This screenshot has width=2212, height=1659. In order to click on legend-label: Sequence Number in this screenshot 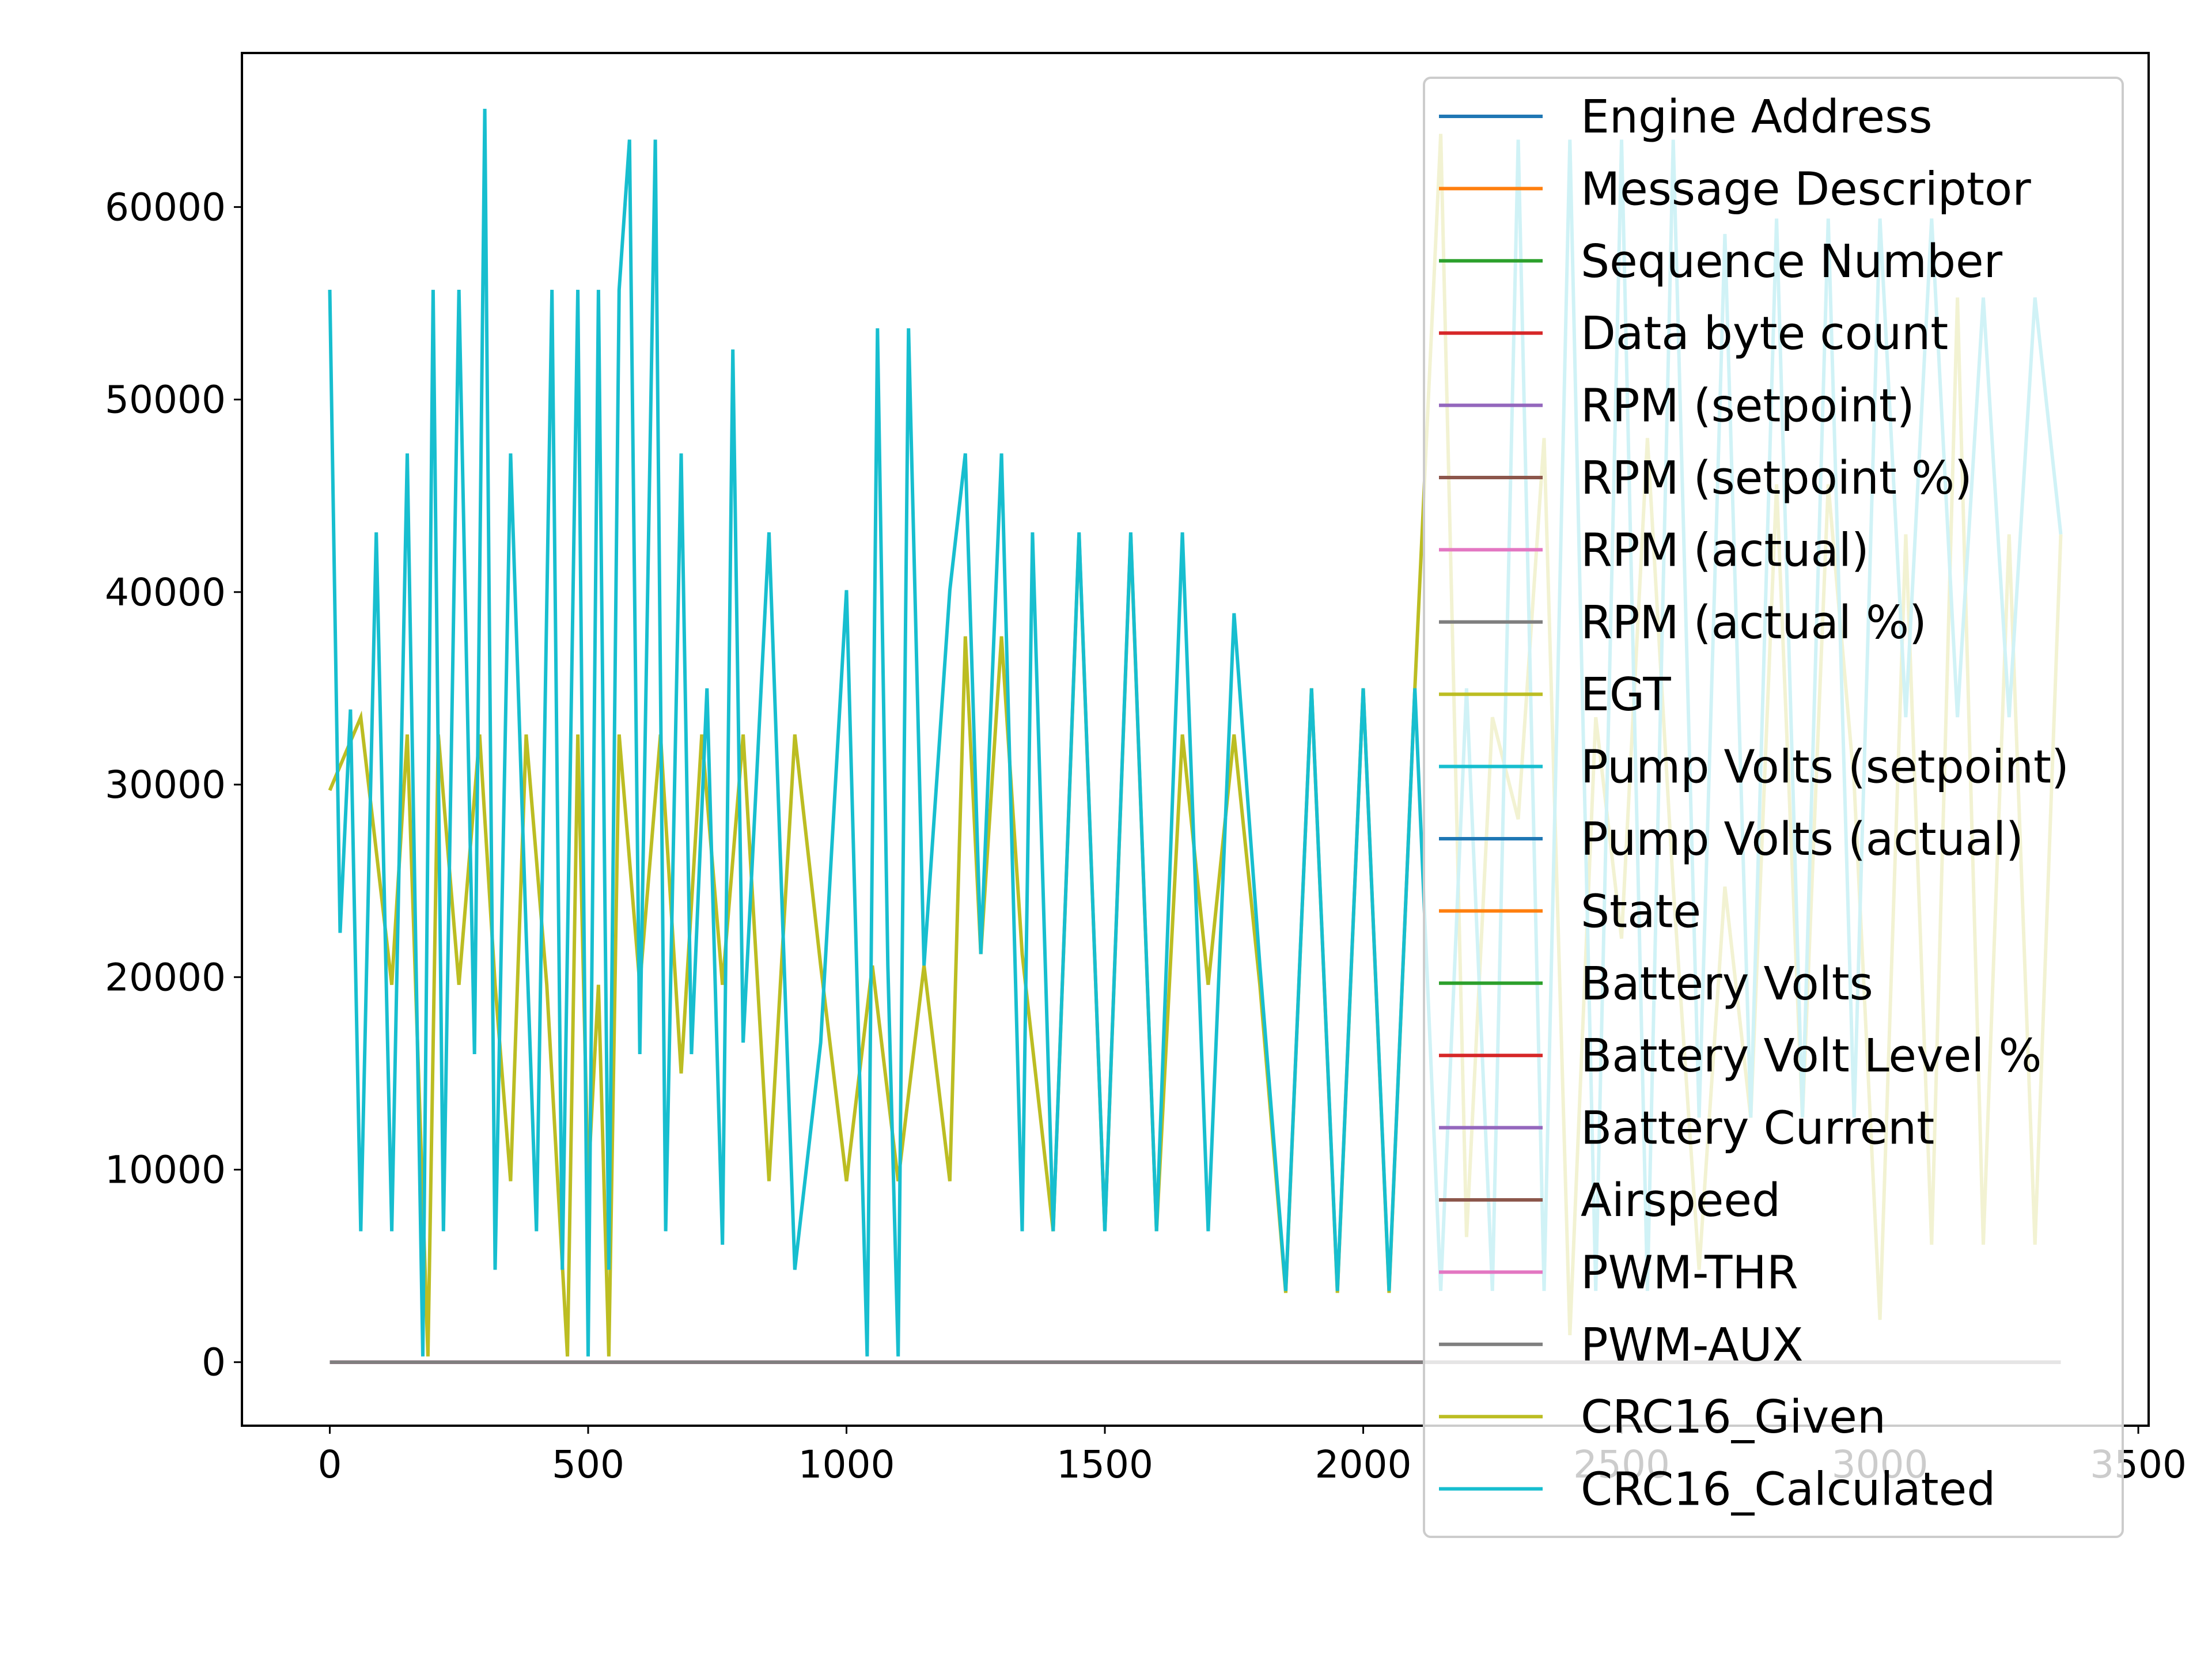, I will do `click(1792, 261)`.